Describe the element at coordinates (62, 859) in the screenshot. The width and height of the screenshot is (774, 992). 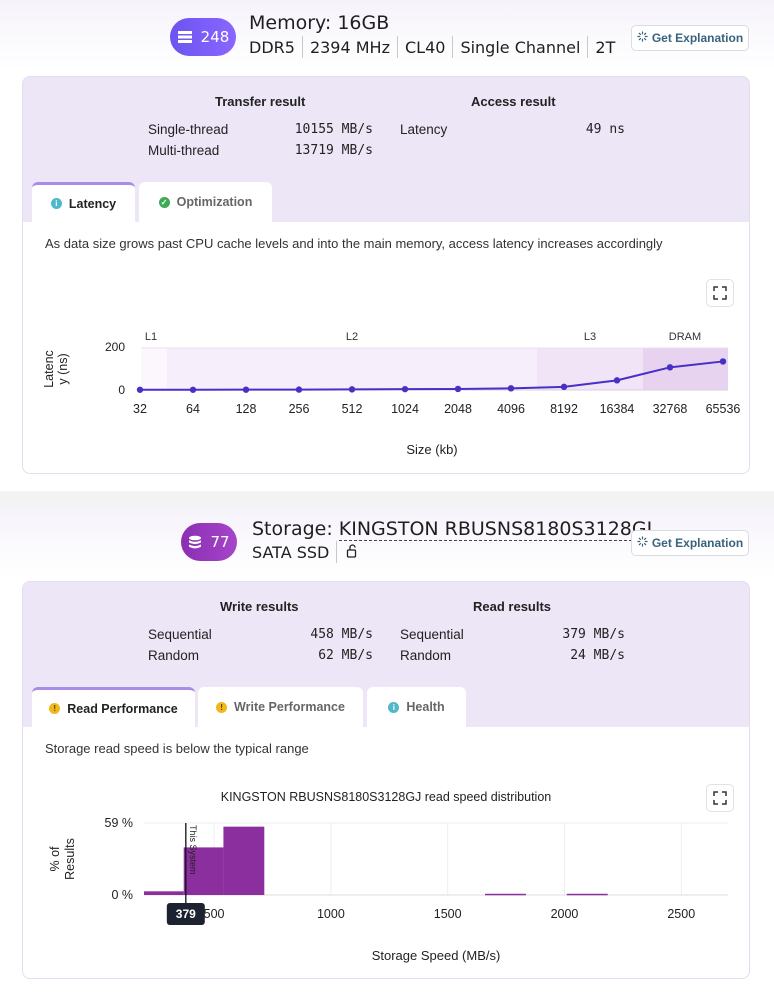
I see `y-axis-title: % ofResults` at that location.